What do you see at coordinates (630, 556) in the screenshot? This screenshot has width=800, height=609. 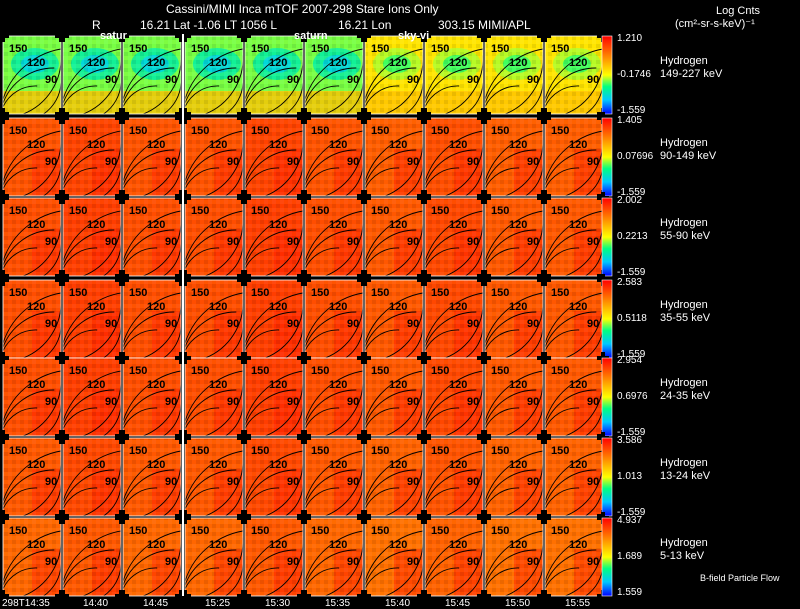 I see `colorbar-mid: 1.689` at bounding box center [630, 556].